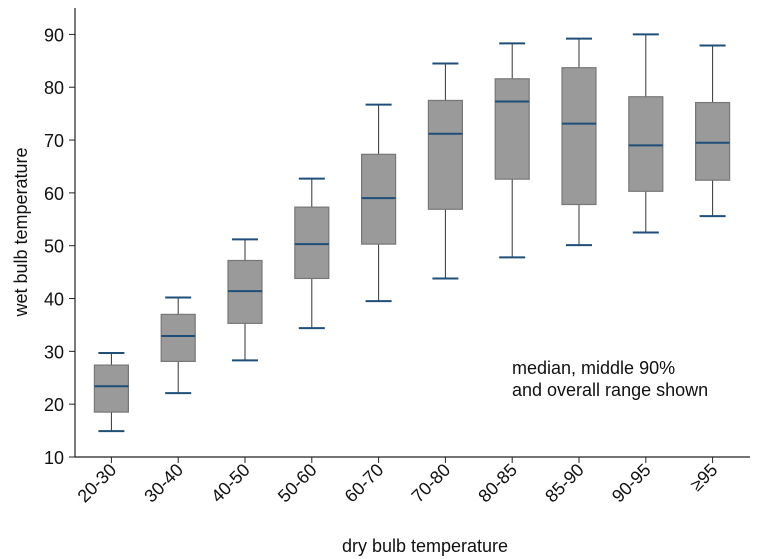 This screenshot has height=559, width=772. Describe the element at coordinates (297, 483) in the screenshot. I see `x-tick-label: 50-60` at that location.